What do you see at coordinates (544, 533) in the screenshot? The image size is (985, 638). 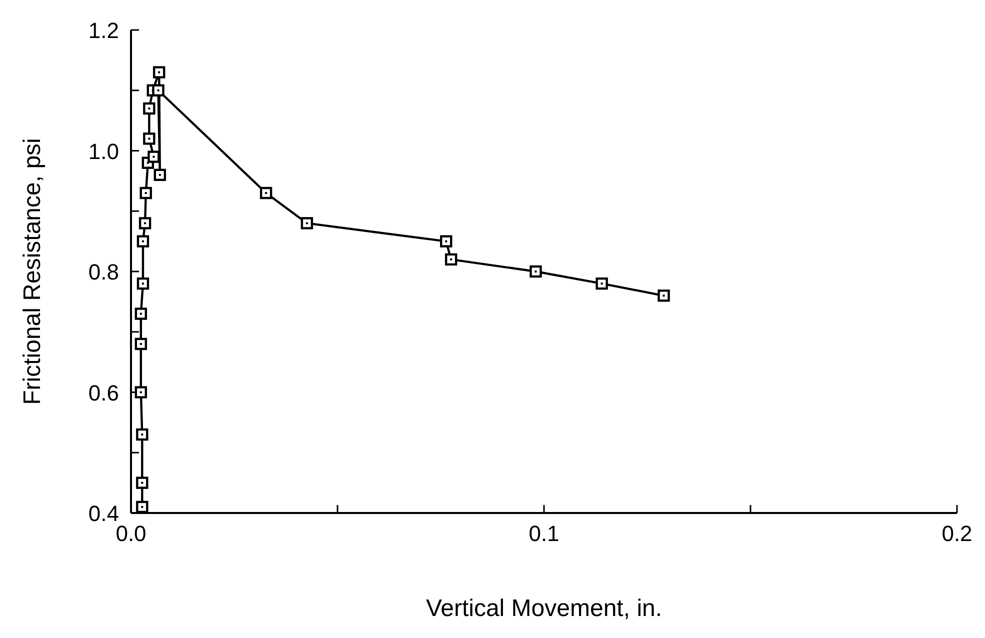 I see `x-tick-label: 0.1` at bounding box center [544, 533].